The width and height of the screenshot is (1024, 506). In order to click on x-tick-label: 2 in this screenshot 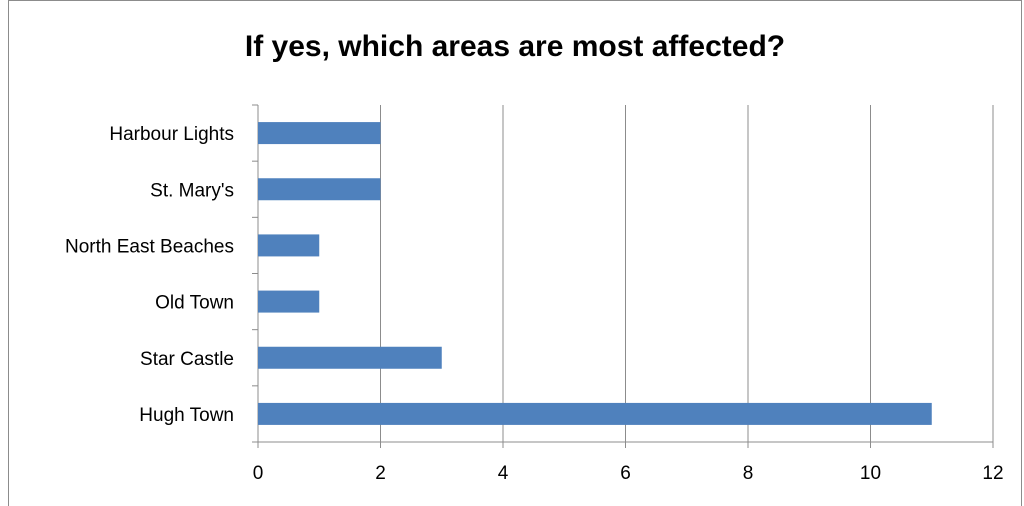, I will do `click(380, 473)`.